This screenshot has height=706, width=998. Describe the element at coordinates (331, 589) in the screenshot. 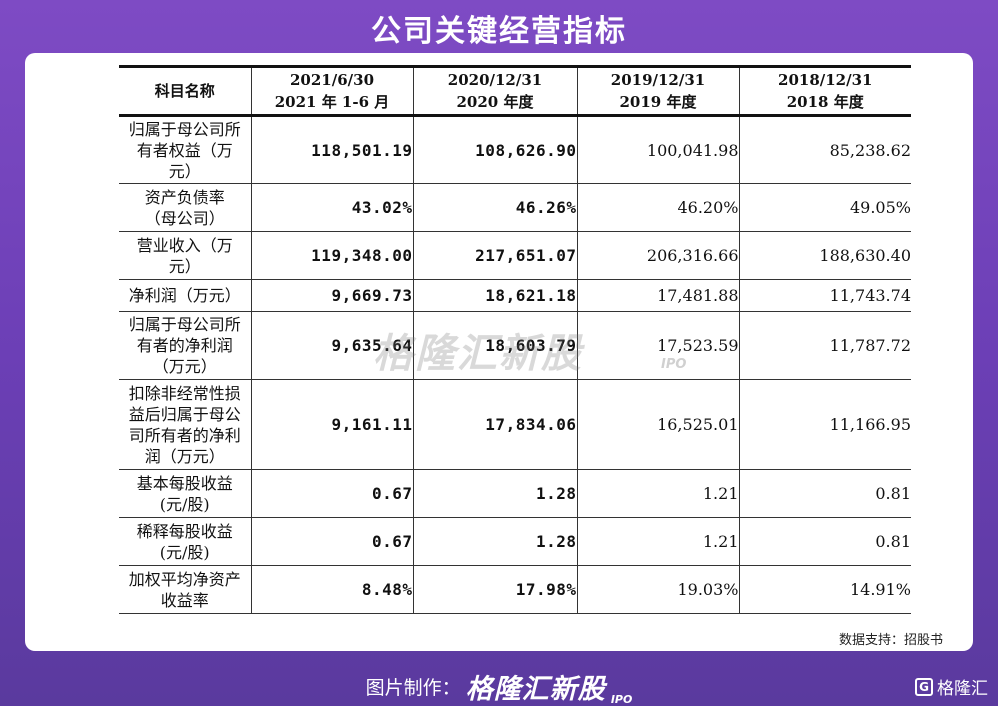

I see `table-cell: 8.48%` at that location.